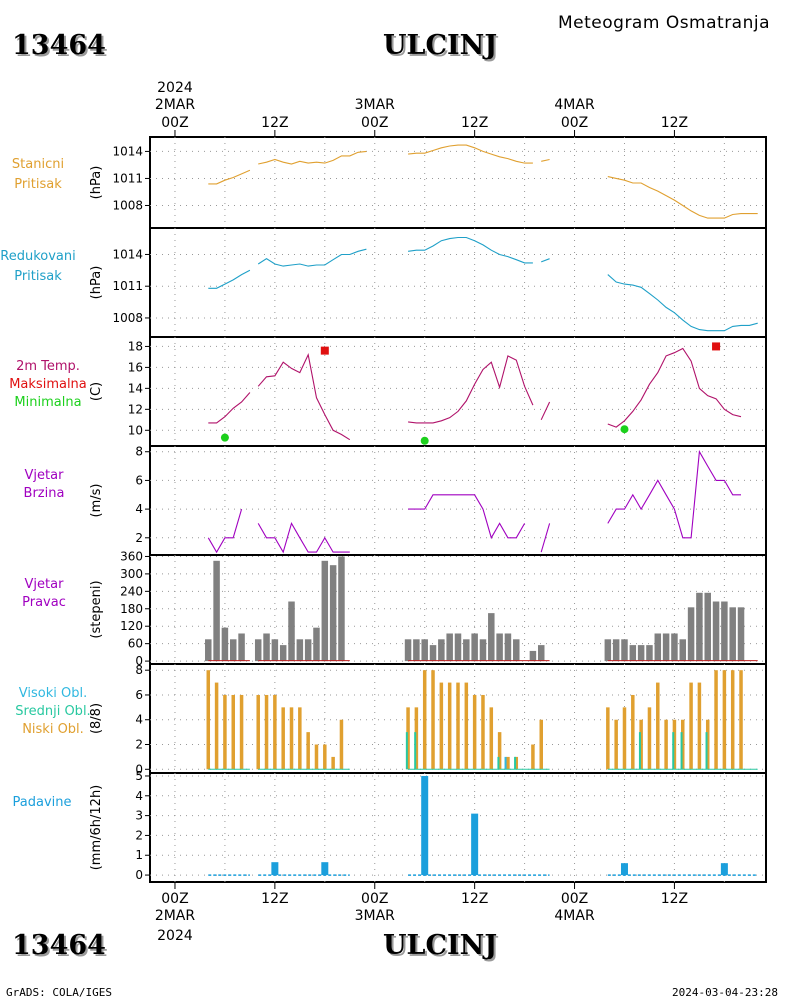 This screenshot has height=1000, width=800. What do you see at coordinates (175, 88) in the screenshot?
I see `top-year-label: 2024` at bounding box center [175, 88].